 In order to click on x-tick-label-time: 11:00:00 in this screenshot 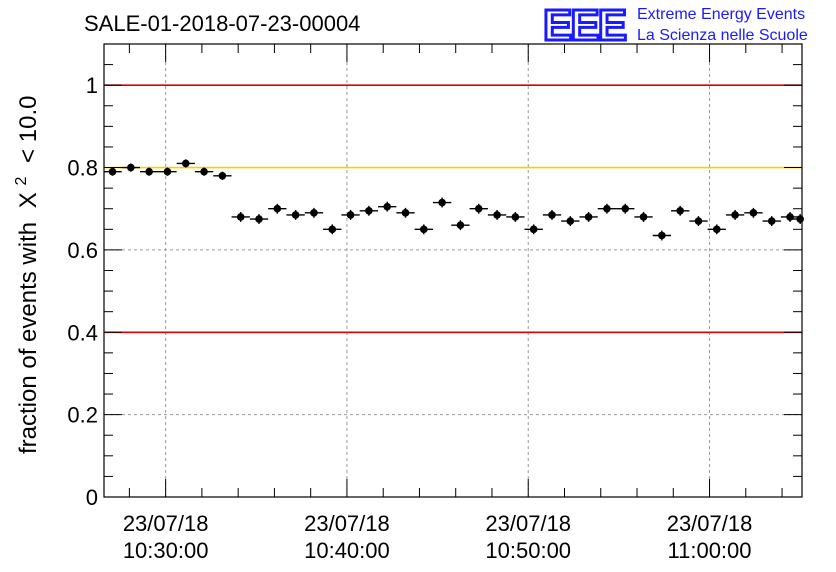, I will do `click(710, 550)`.